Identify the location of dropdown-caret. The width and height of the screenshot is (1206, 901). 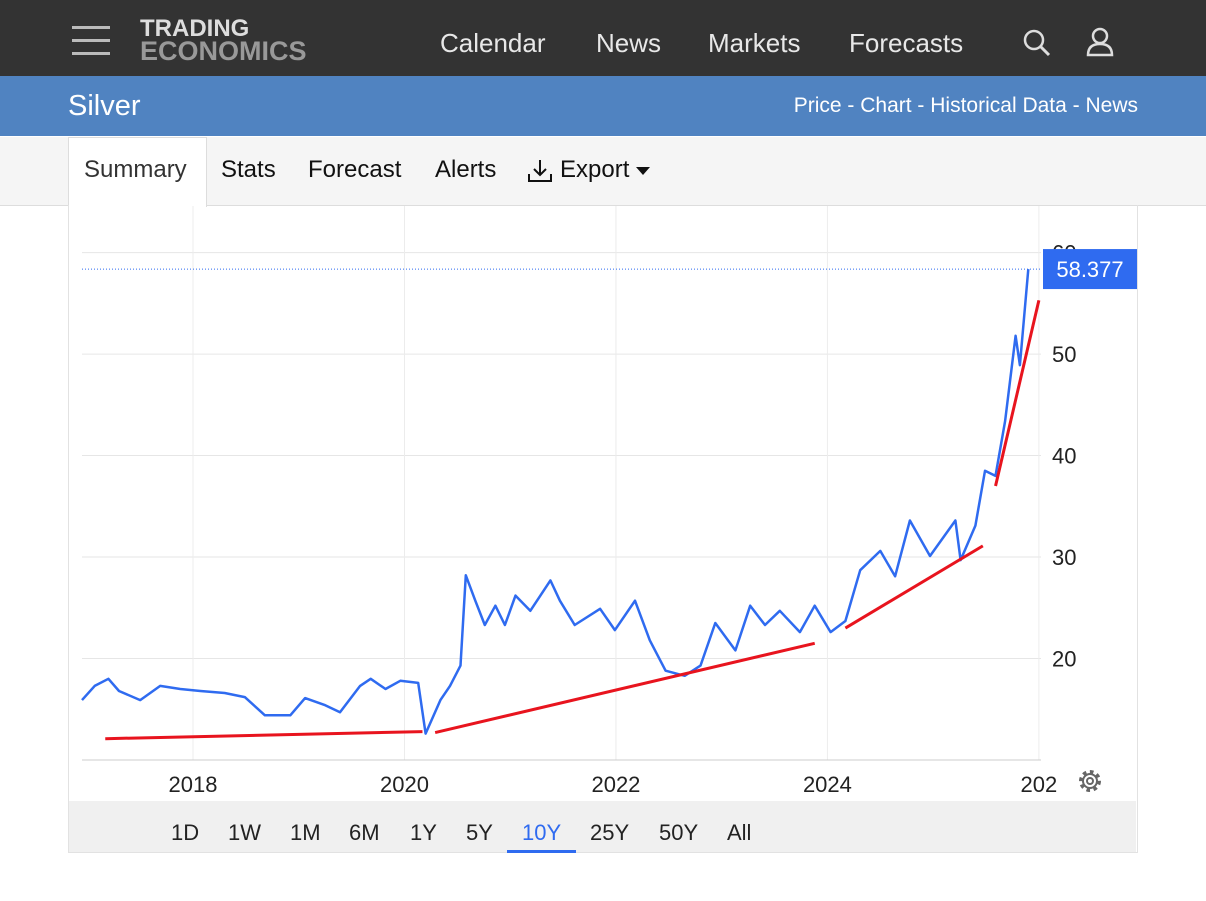
(643, 171).